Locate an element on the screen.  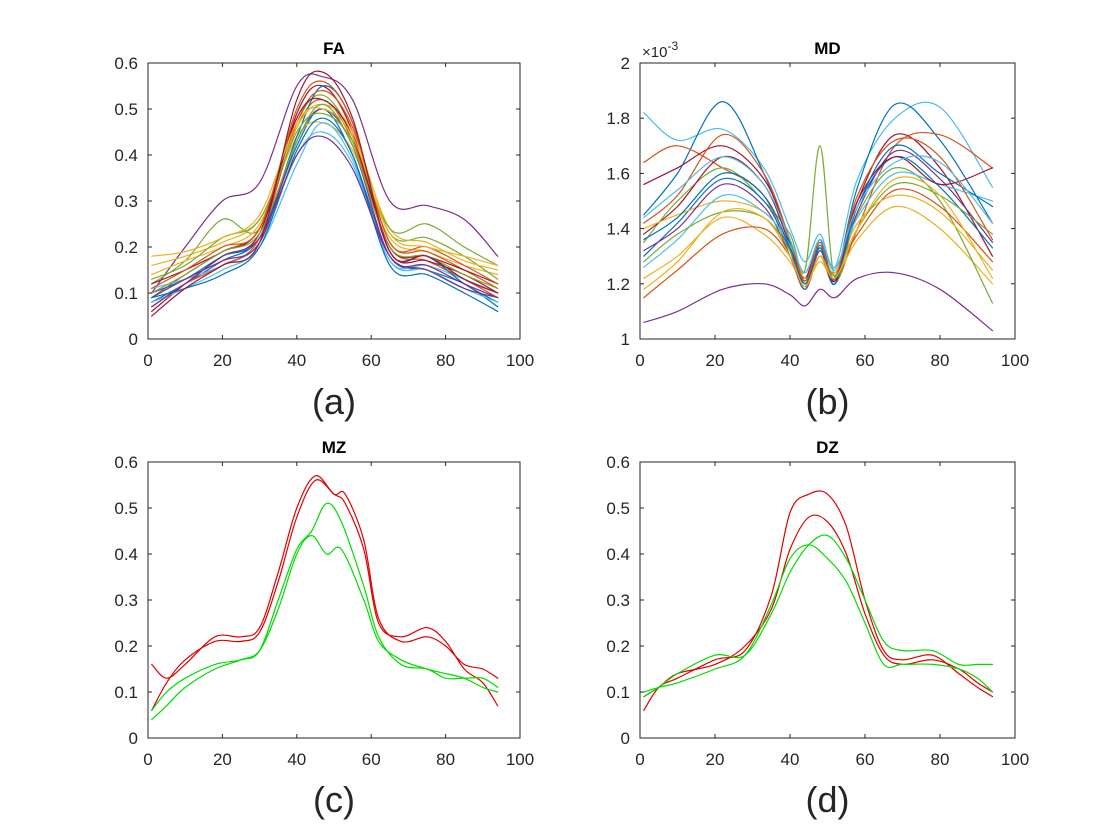
panel-title: FA is located at coordinates (334, 48).